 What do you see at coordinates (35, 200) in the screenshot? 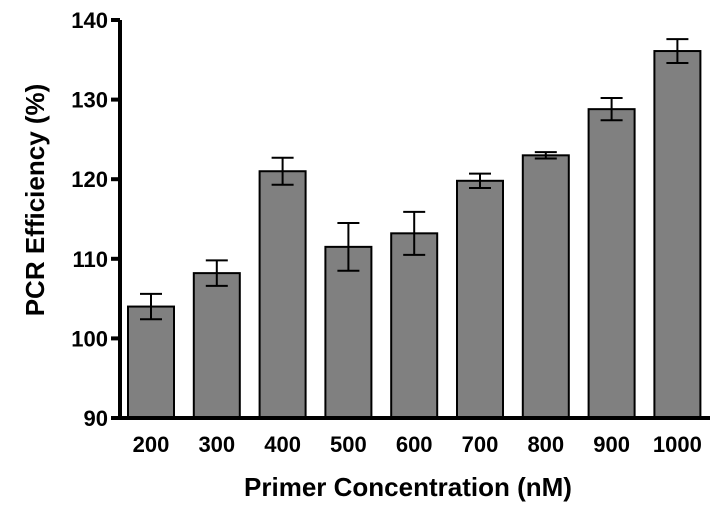
I see `y-axis-title: PCR Efficiency (%)` at bounding box center [35, 200].